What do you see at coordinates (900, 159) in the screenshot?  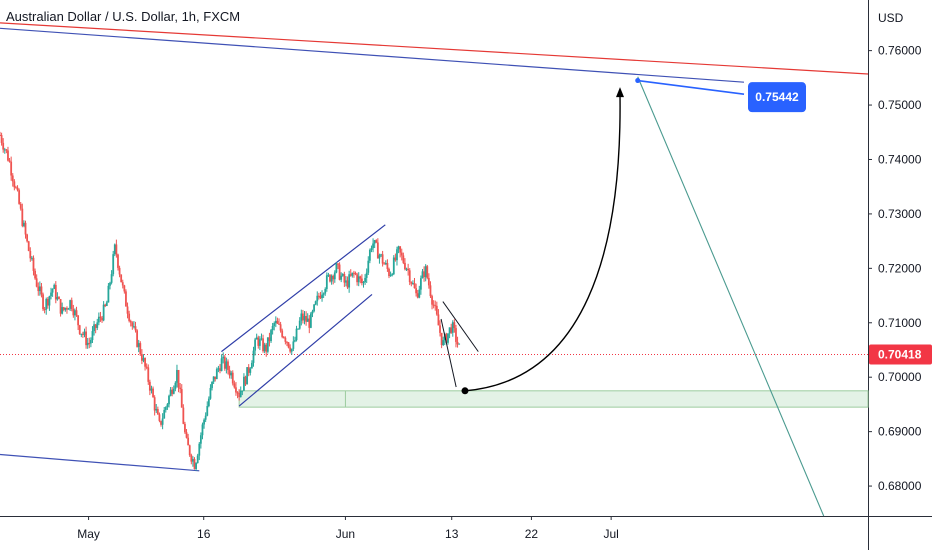 I see `y-tick-label: 0.74000` at bounding box center [900, 159].